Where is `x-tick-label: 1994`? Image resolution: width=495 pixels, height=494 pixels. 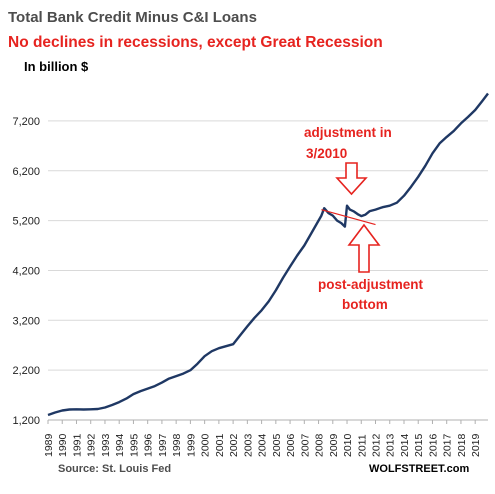 x-tick-label: 1994 is located at coordinates (120, 445).